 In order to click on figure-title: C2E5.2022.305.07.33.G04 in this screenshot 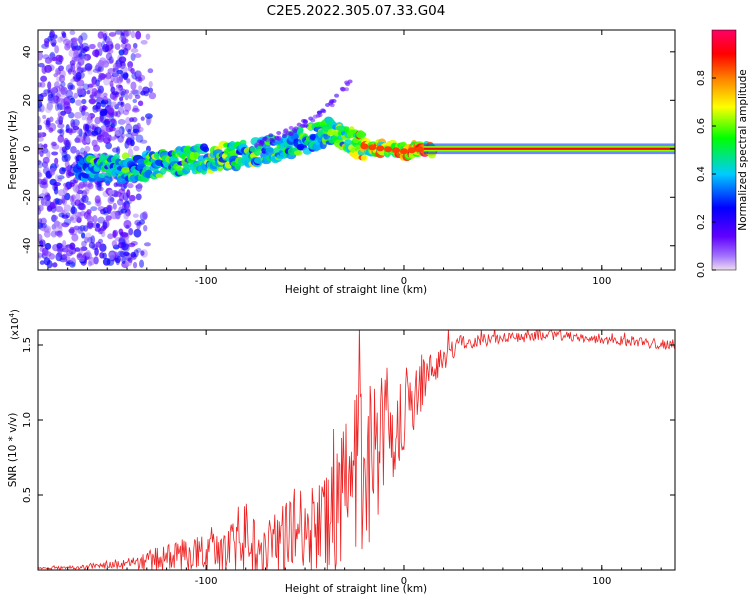, I will do `click(356, 11)`.